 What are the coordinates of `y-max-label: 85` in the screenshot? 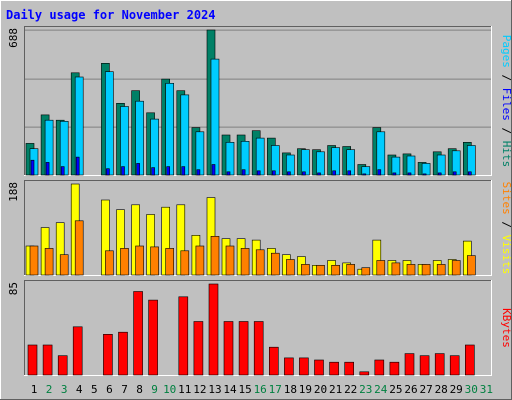 It's located at (13, 288).